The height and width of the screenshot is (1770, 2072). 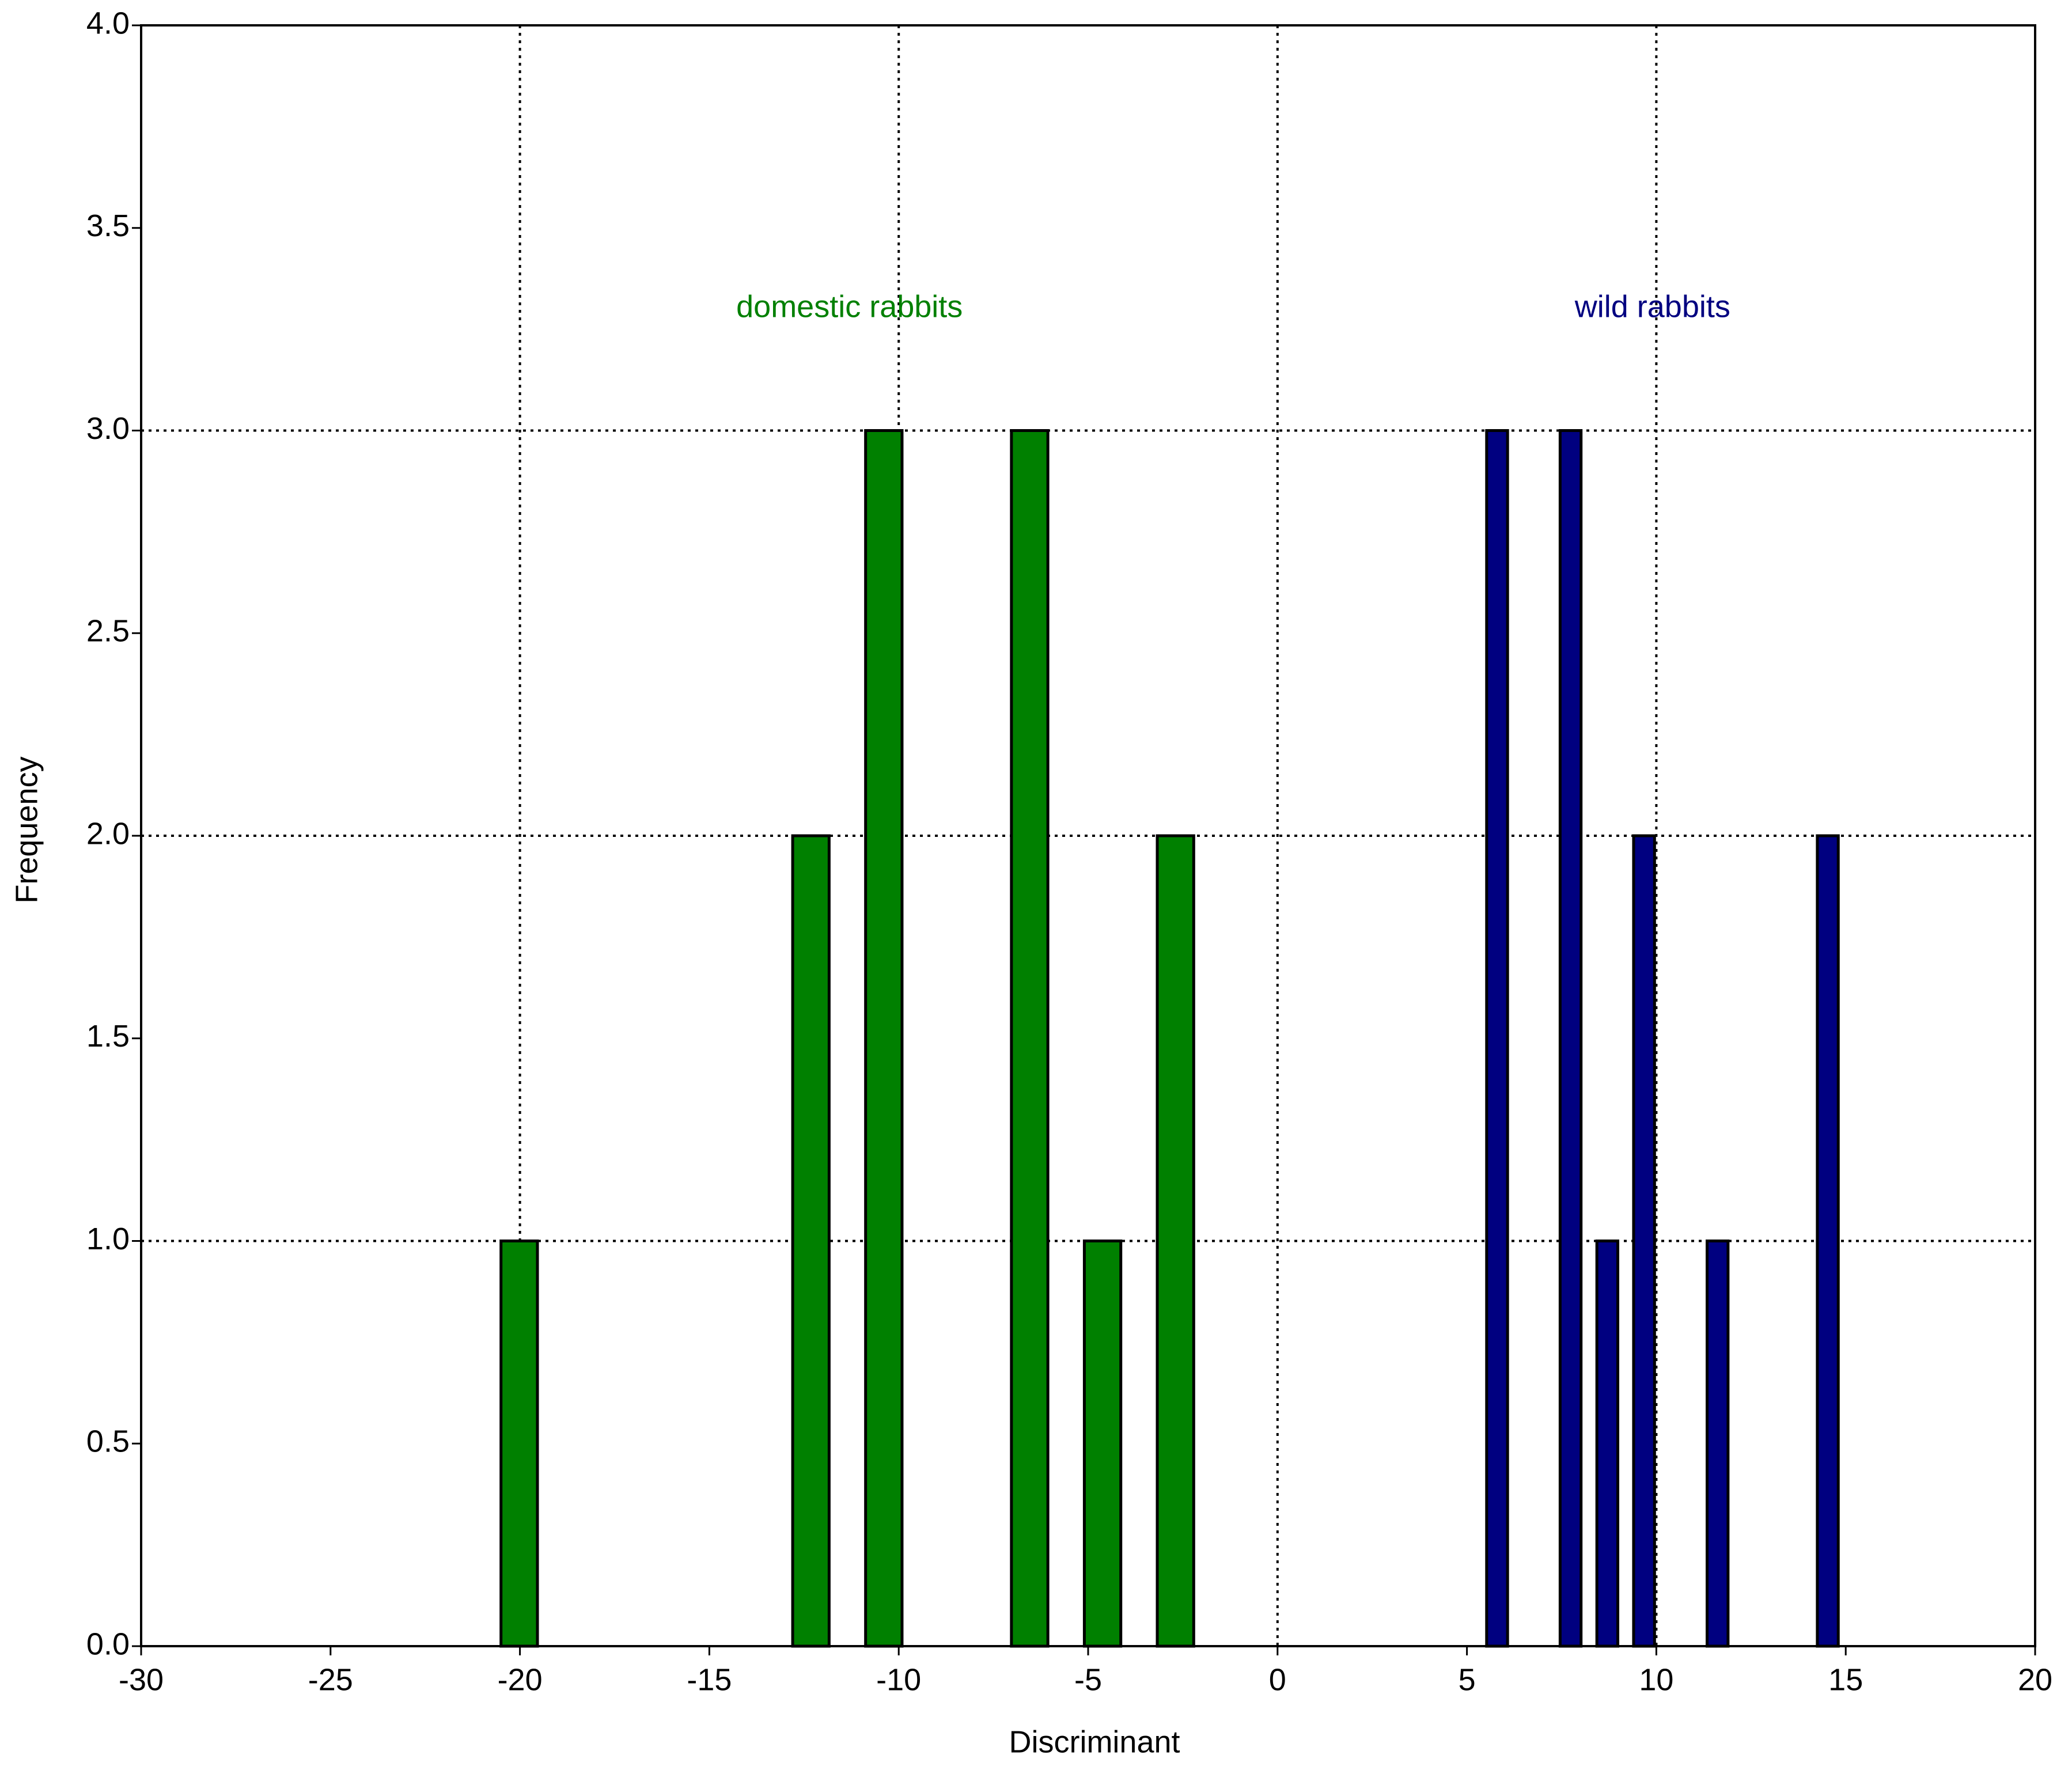 I want to click on x-tick-label: 15, so click(x=1846, y=1679).